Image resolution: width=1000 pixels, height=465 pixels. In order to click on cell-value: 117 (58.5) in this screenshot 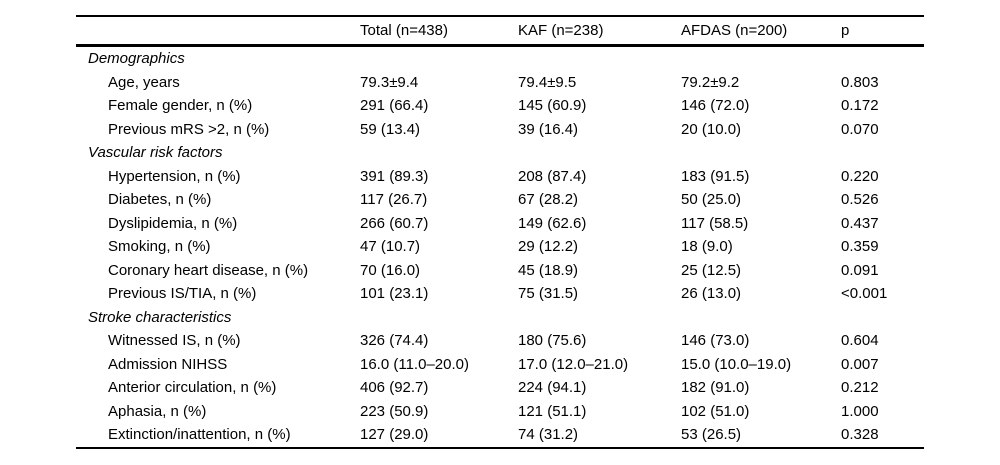, I will do `click(715, 223)`.